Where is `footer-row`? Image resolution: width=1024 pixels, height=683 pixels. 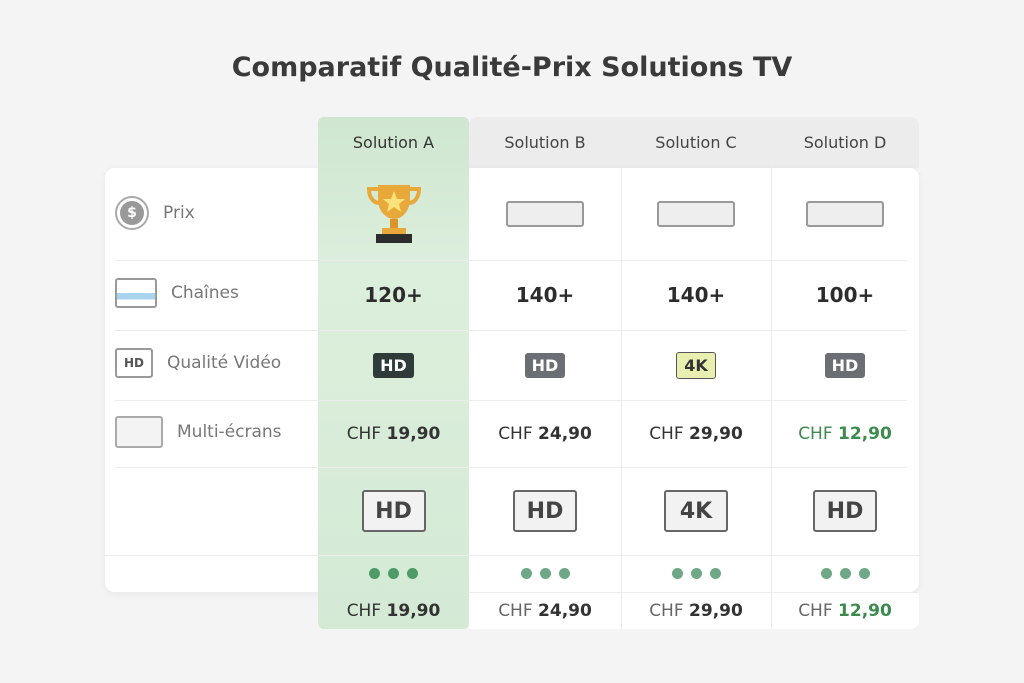 footer-row is located at coordinates (694, 610).